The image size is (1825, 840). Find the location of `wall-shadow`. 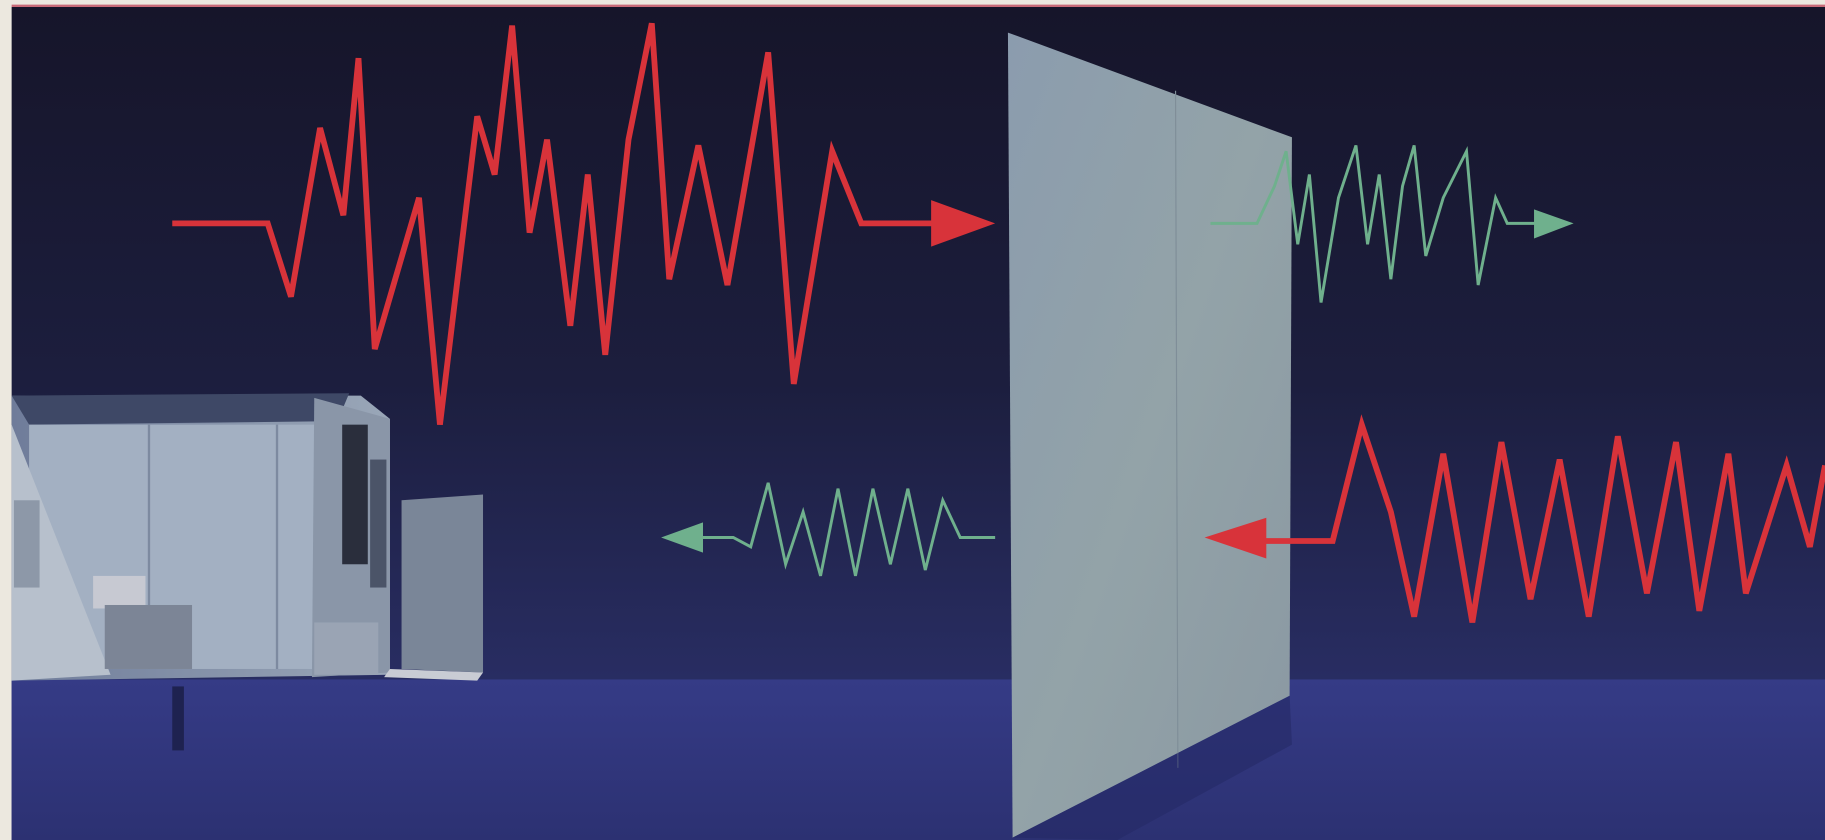

wall-shadow is located at coordinates (1152, 767).